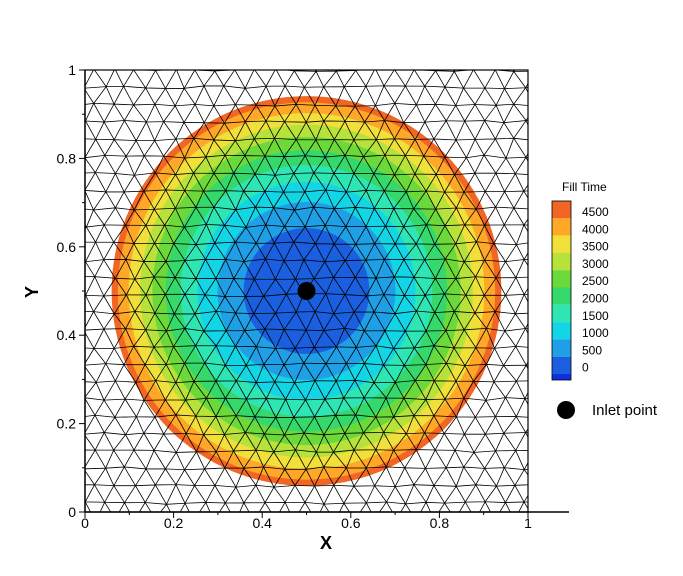 The width and height of the screenshot is (683, 576). I want to click on legend-label: 4000, so click(595, 229).